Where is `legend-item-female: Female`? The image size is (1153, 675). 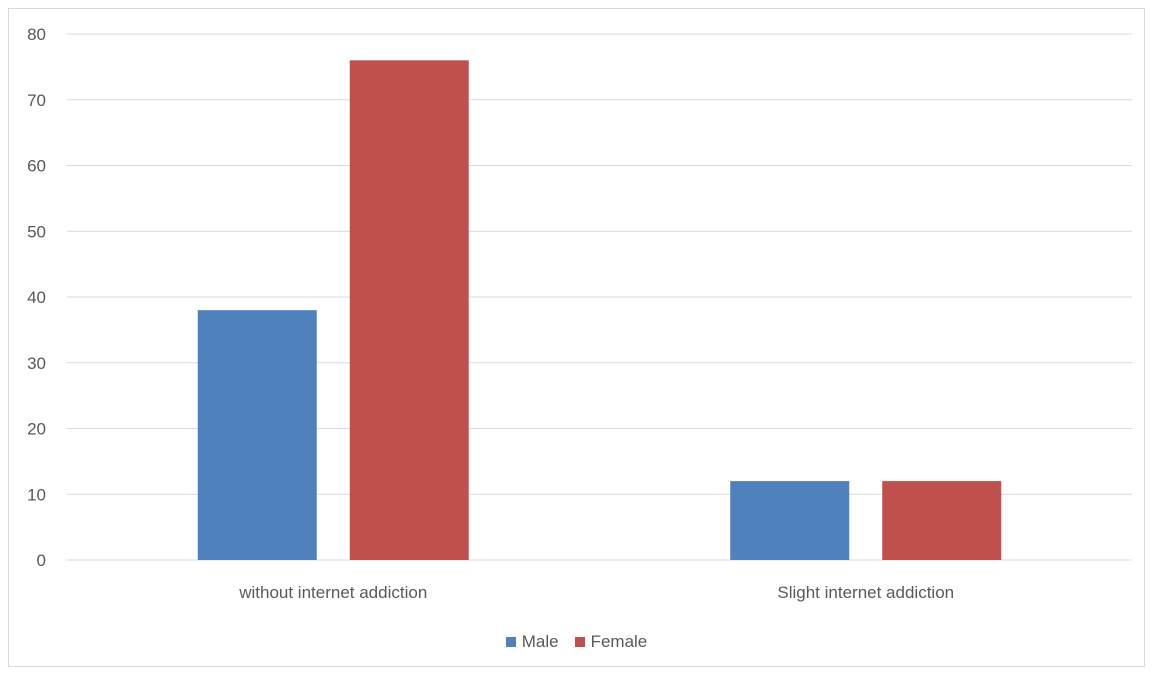
legend-item-female: Female is located at coordinates (611, 642).